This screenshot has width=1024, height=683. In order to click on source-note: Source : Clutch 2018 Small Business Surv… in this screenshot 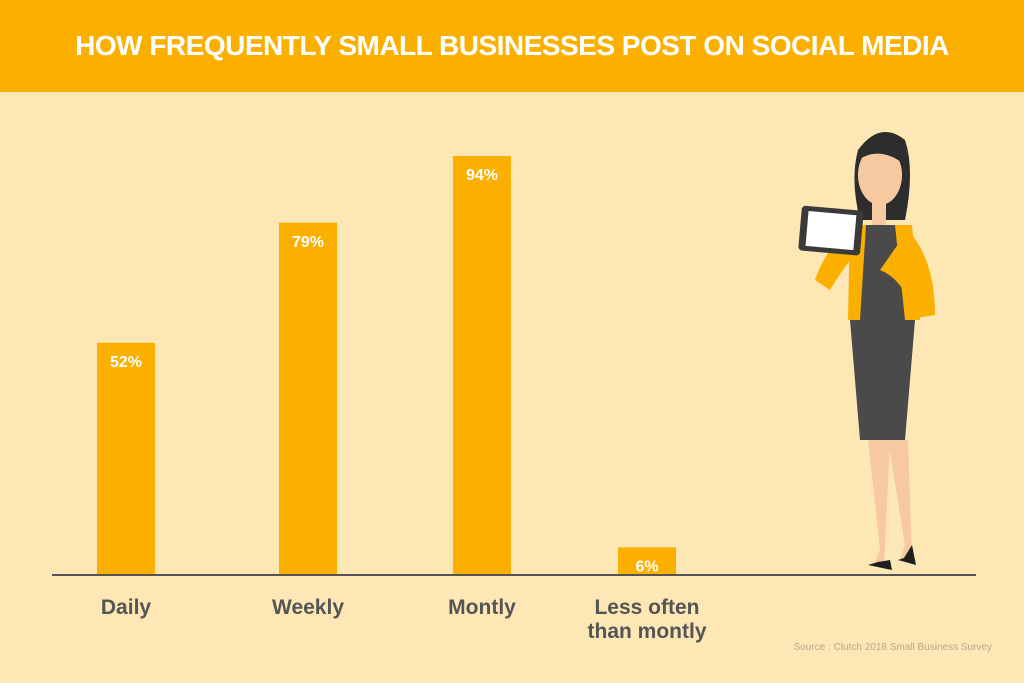, I will do `click(892, 647)`.